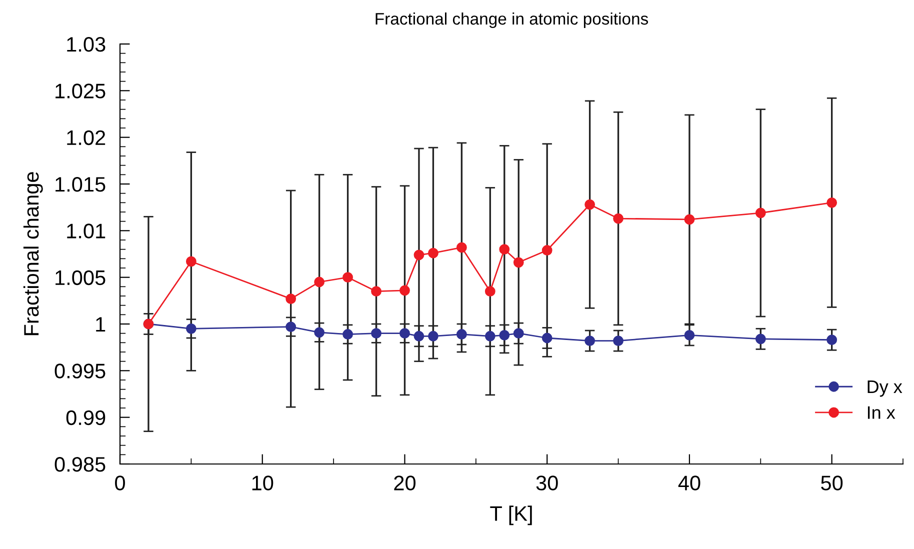 Image resolution: width=914 pixels, height=549 pixels. What do you see at coordinates (81, 184) in the screenshot?
I see `y-tick-label: 1.015` at bounding box center [81, 184].